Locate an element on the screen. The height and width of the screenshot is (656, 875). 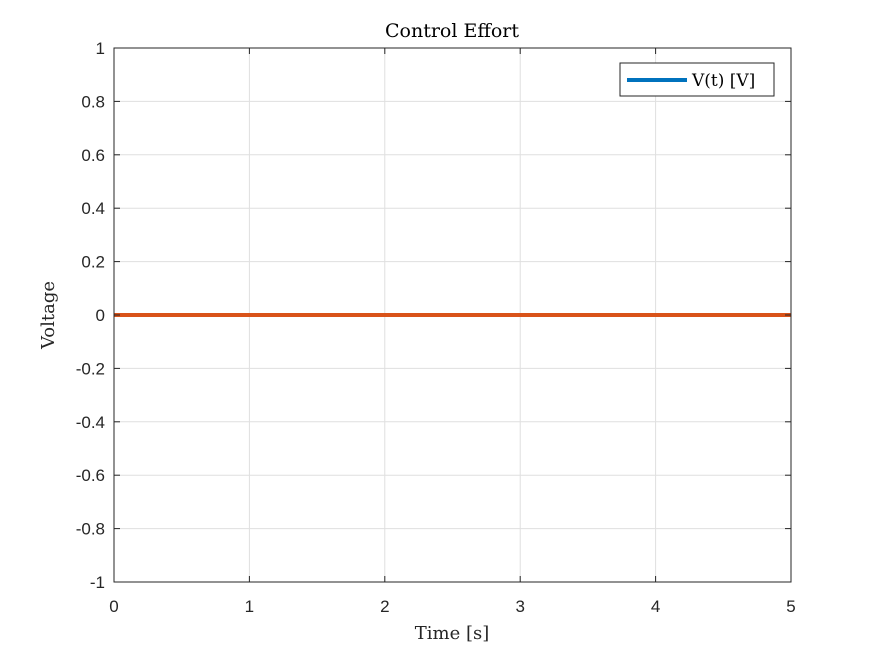
y-tick-label: -1 is located at coordinates (97, 582).